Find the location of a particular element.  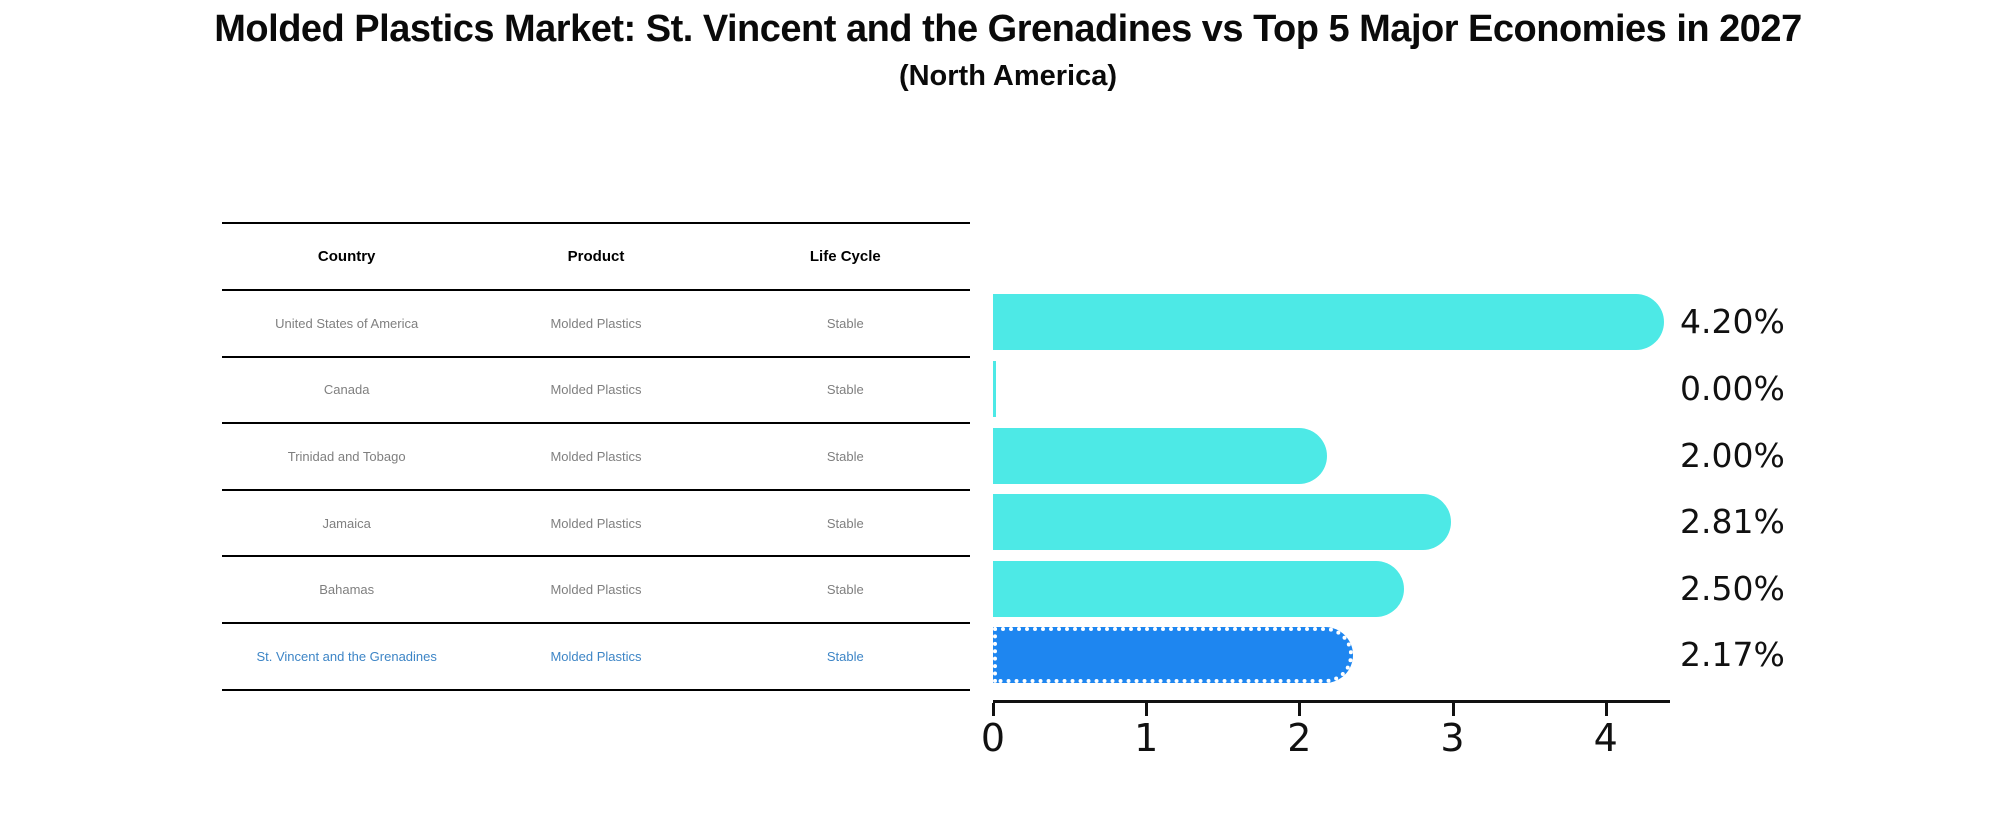

x-axis-tick-label: 4 is located at coordinates (1605, 738).